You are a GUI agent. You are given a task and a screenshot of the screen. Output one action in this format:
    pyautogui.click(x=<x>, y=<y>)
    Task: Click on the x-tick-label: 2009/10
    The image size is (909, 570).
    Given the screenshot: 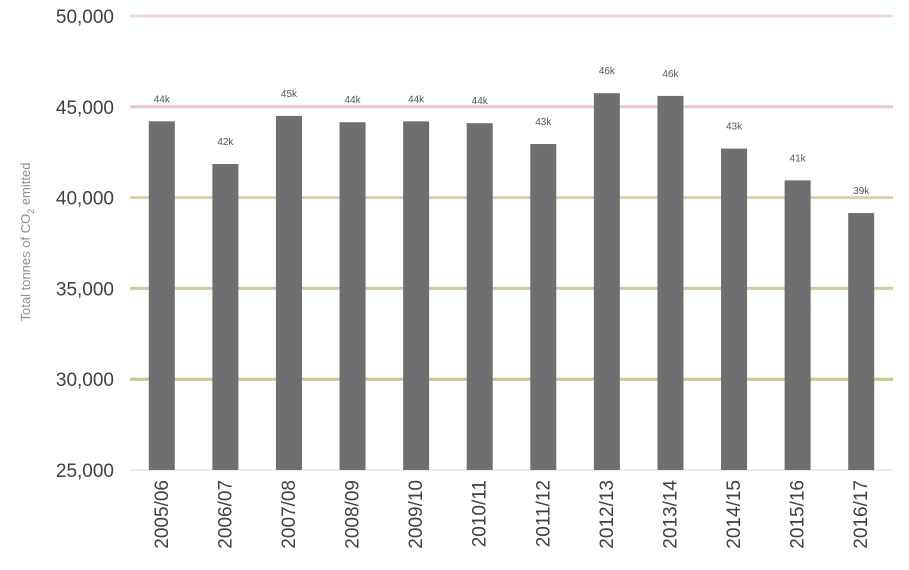 What is the action you would take?
    pyautogui.click(x=416, y=514)
    